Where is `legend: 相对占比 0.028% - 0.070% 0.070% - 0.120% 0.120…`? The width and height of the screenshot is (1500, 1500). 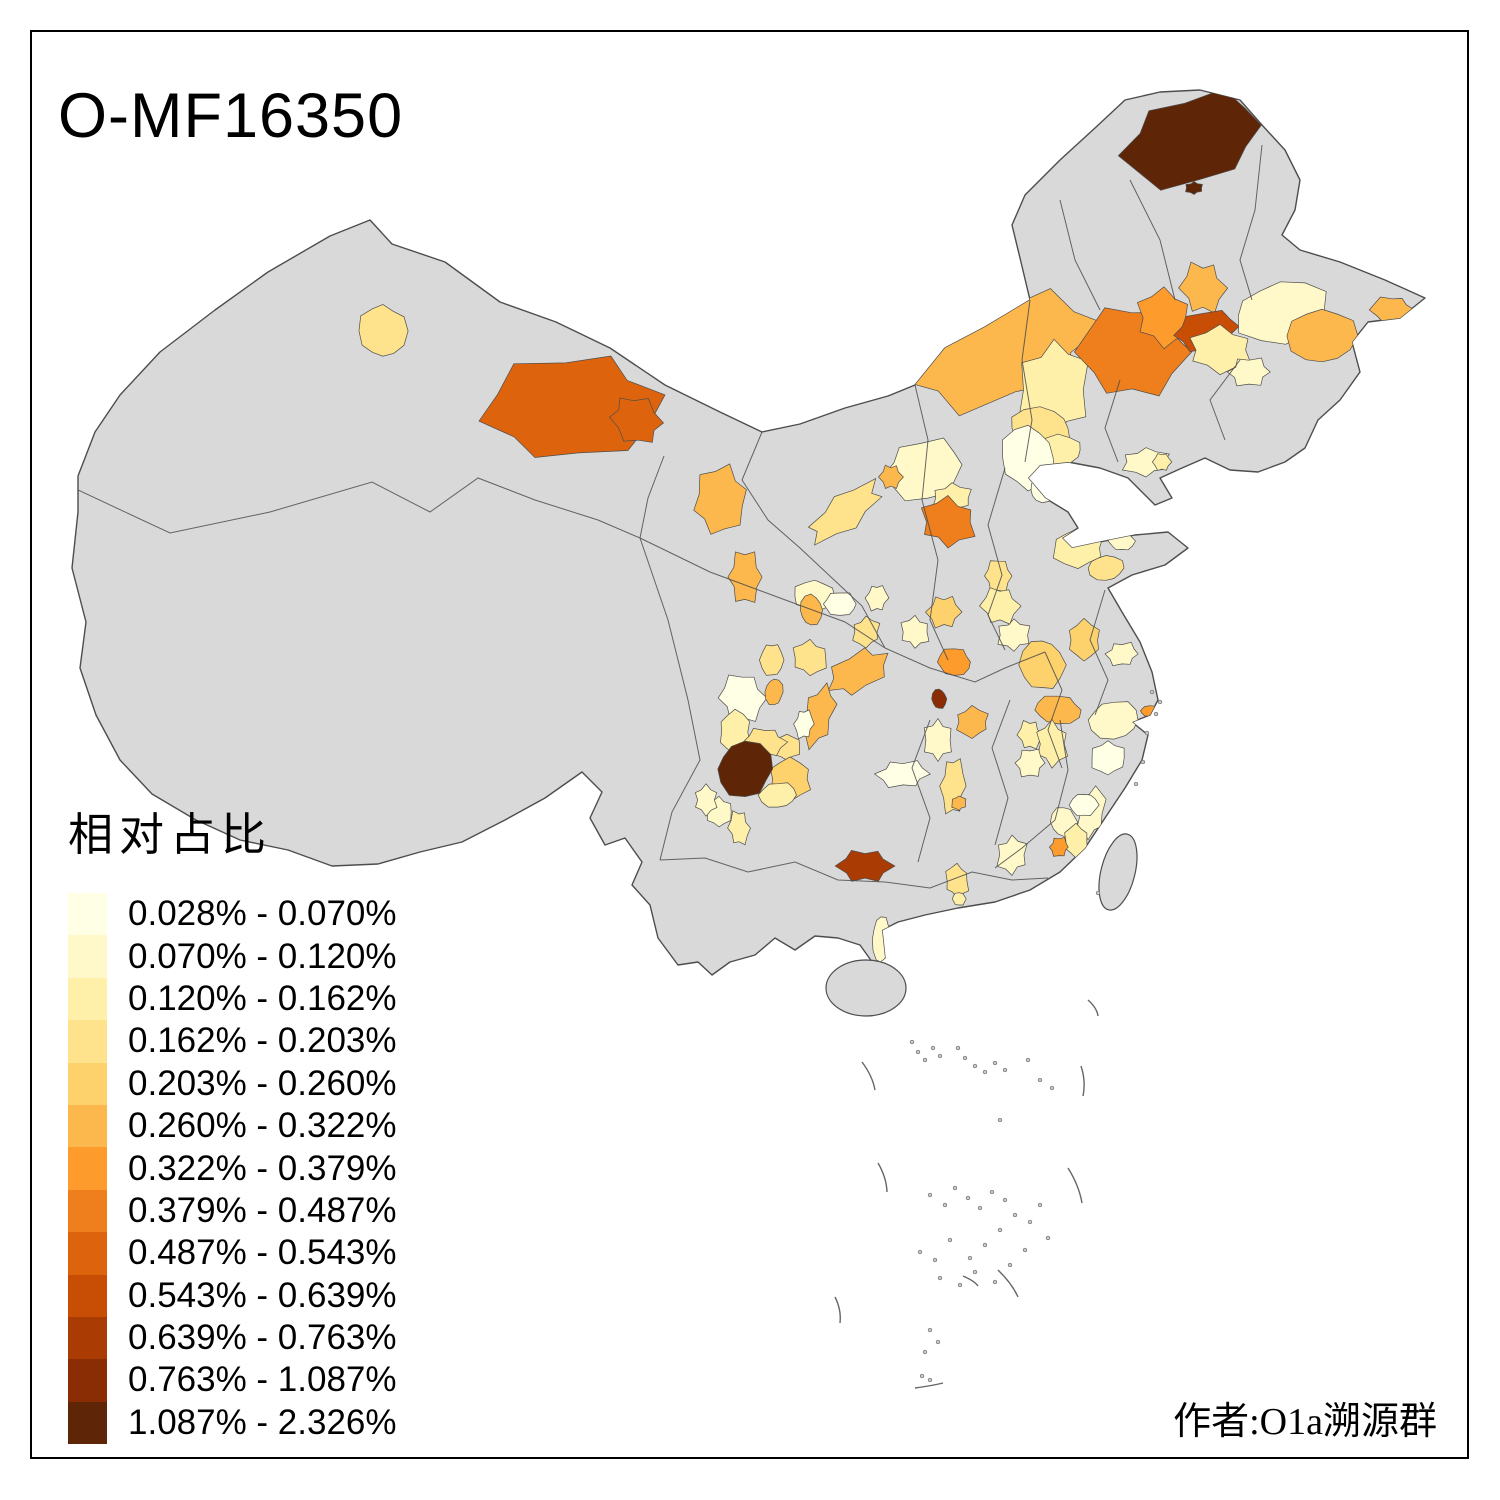 legend: 相对占比 0.028% - 0.070% 0.070% - 0.120% 0.120… is located at coordinates (232, 1121).